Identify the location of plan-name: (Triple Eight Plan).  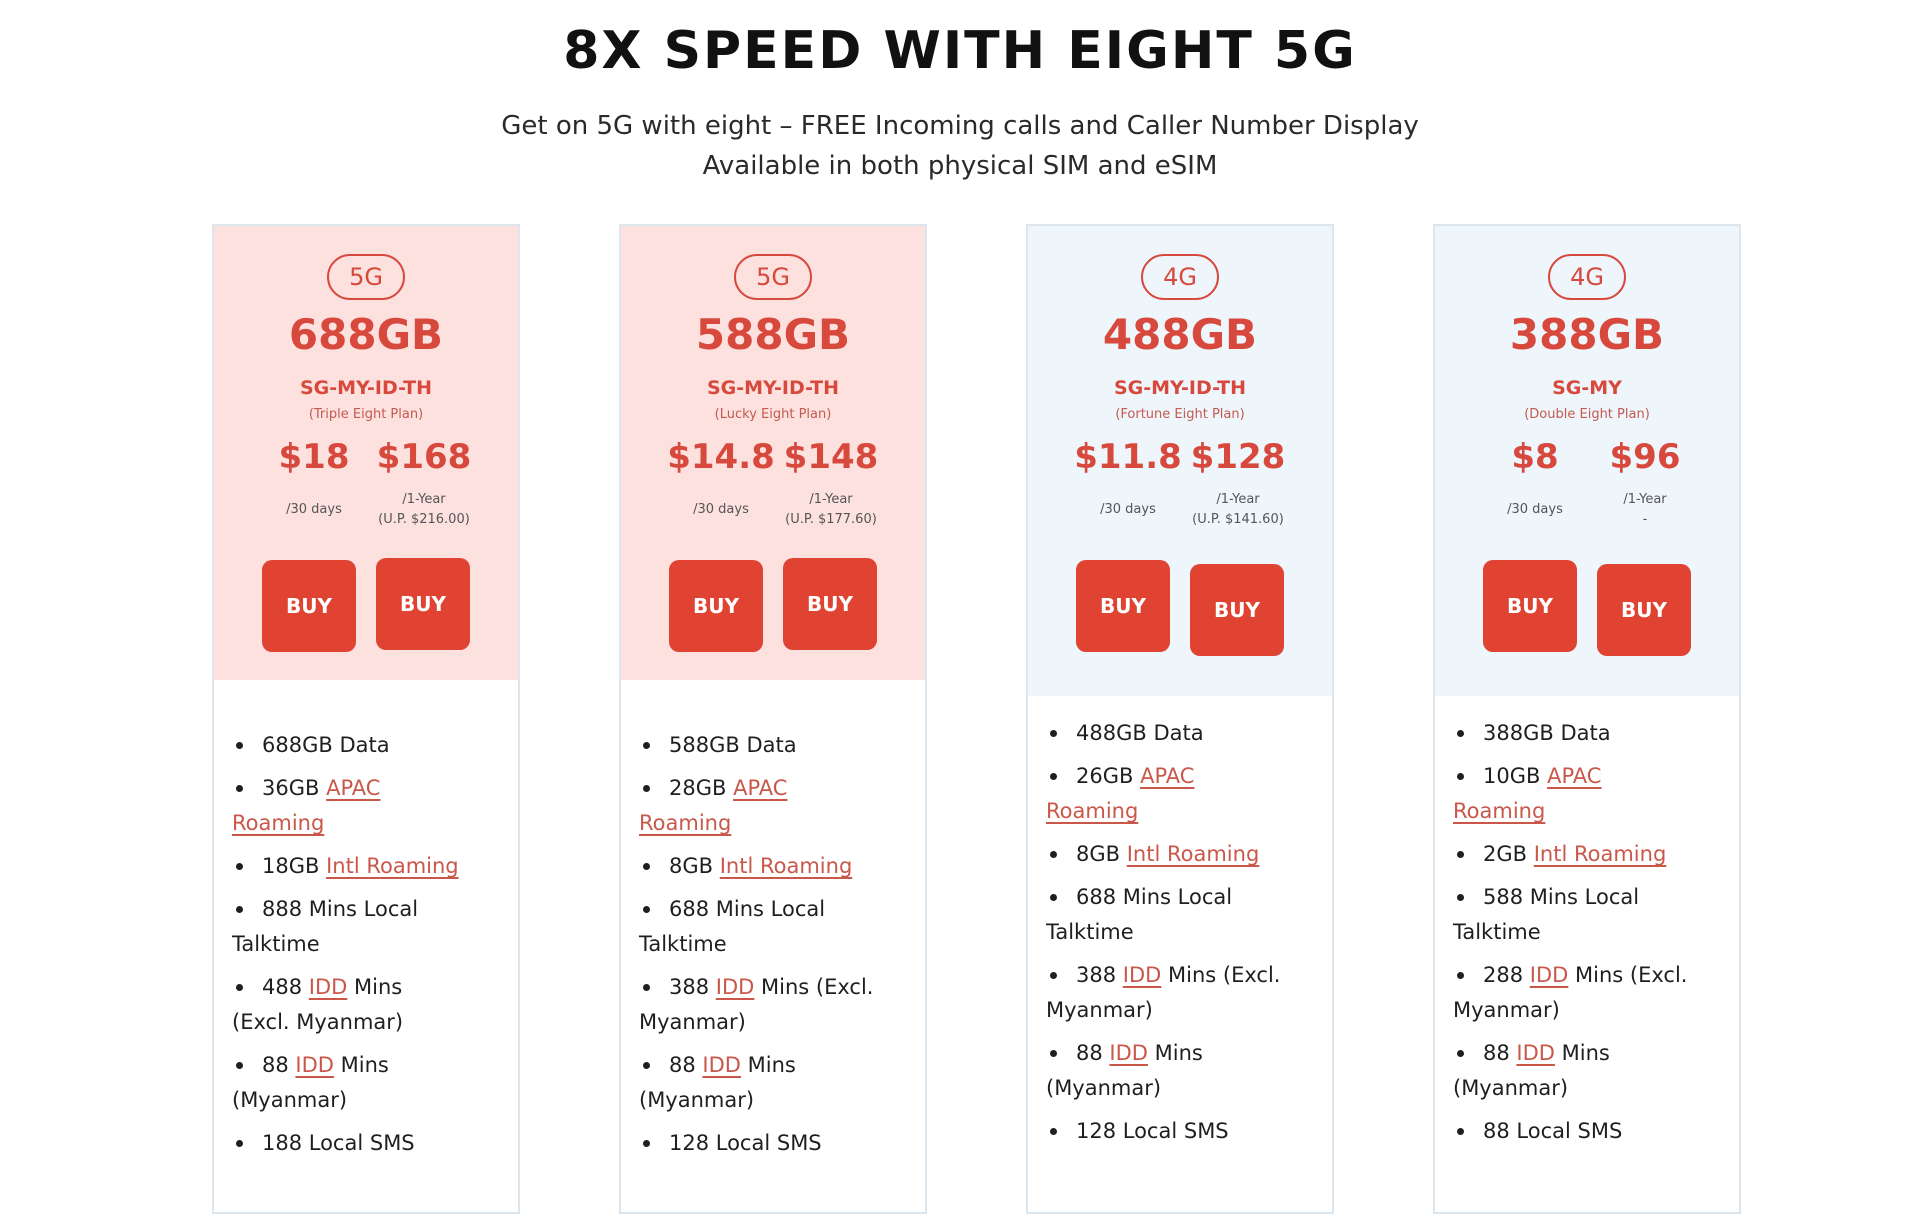
(366, 414).